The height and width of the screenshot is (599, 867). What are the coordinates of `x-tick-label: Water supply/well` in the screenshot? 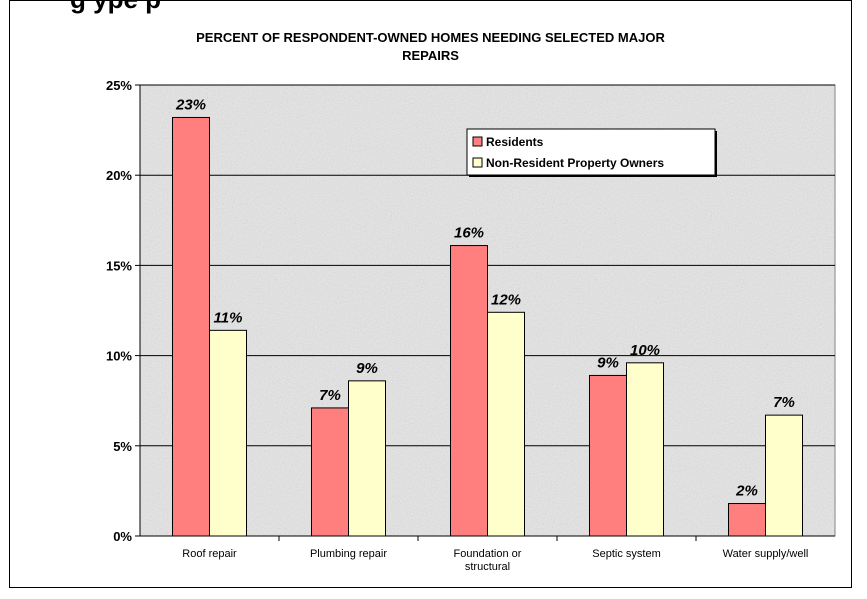 It's located at (766, 554).